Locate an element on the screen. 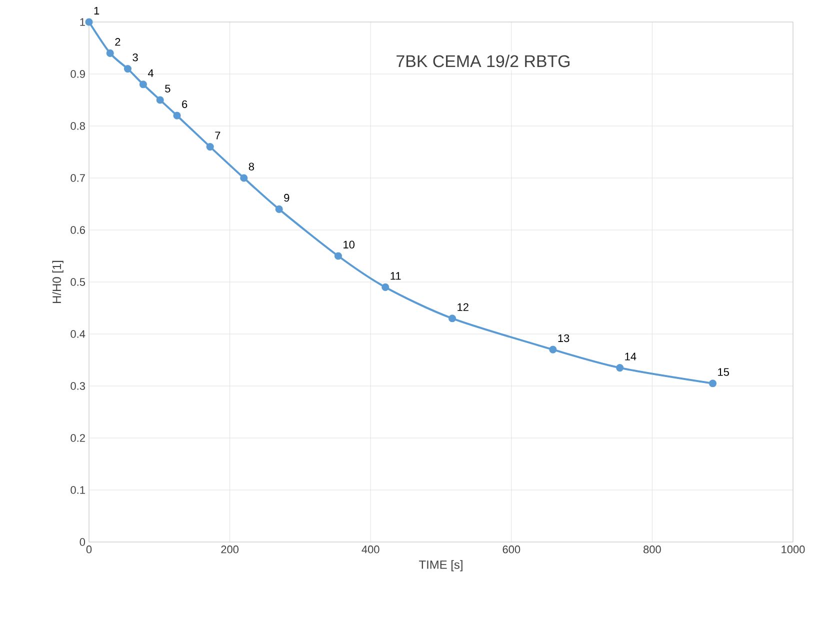 The image size is (821, 628). y-tick-label: 1 is located at coordinates (82, 22).